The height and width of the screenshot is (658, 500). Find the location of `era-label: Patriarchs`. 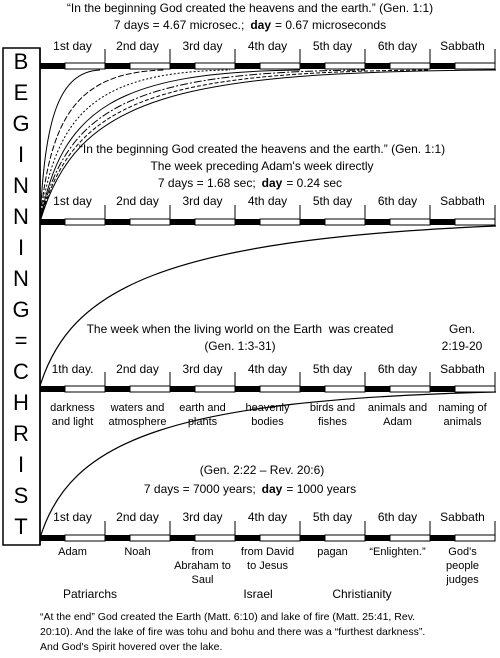

era-label: Patriarchs is located at coordinates (90, 594).